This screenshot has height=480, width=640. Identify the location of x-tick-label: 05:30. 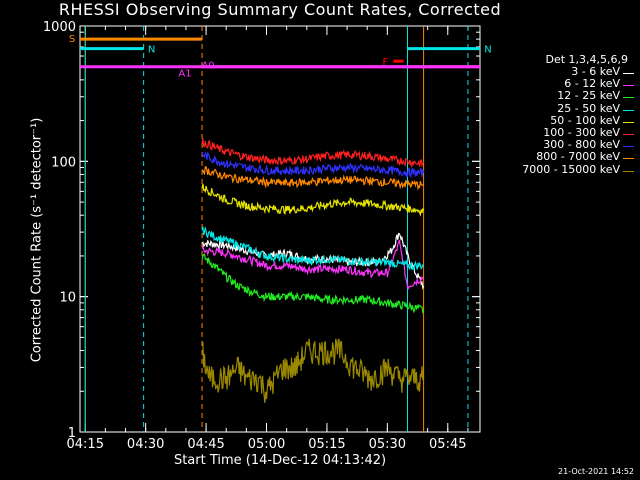
(387, 444).